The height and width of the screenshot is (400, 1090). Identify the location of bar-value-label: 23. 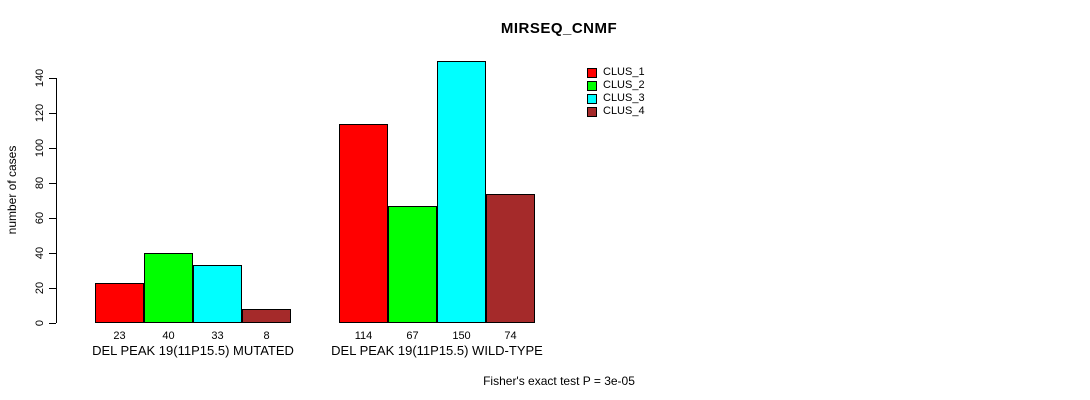
(119, 336).